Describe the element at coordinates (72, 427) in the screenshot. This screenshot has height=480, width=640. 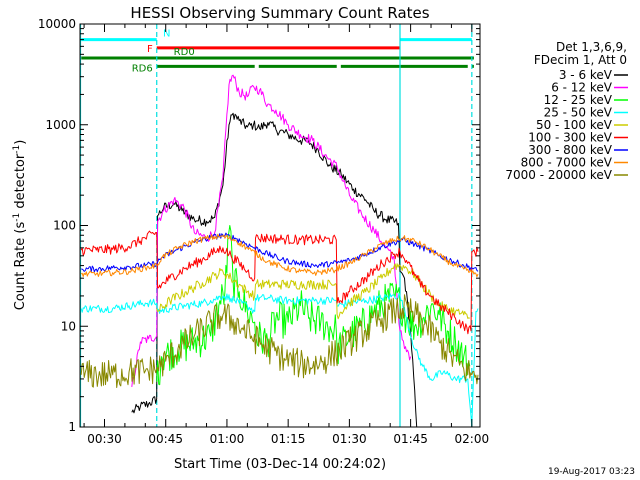
I see `y-tick-label: 1` at that location.